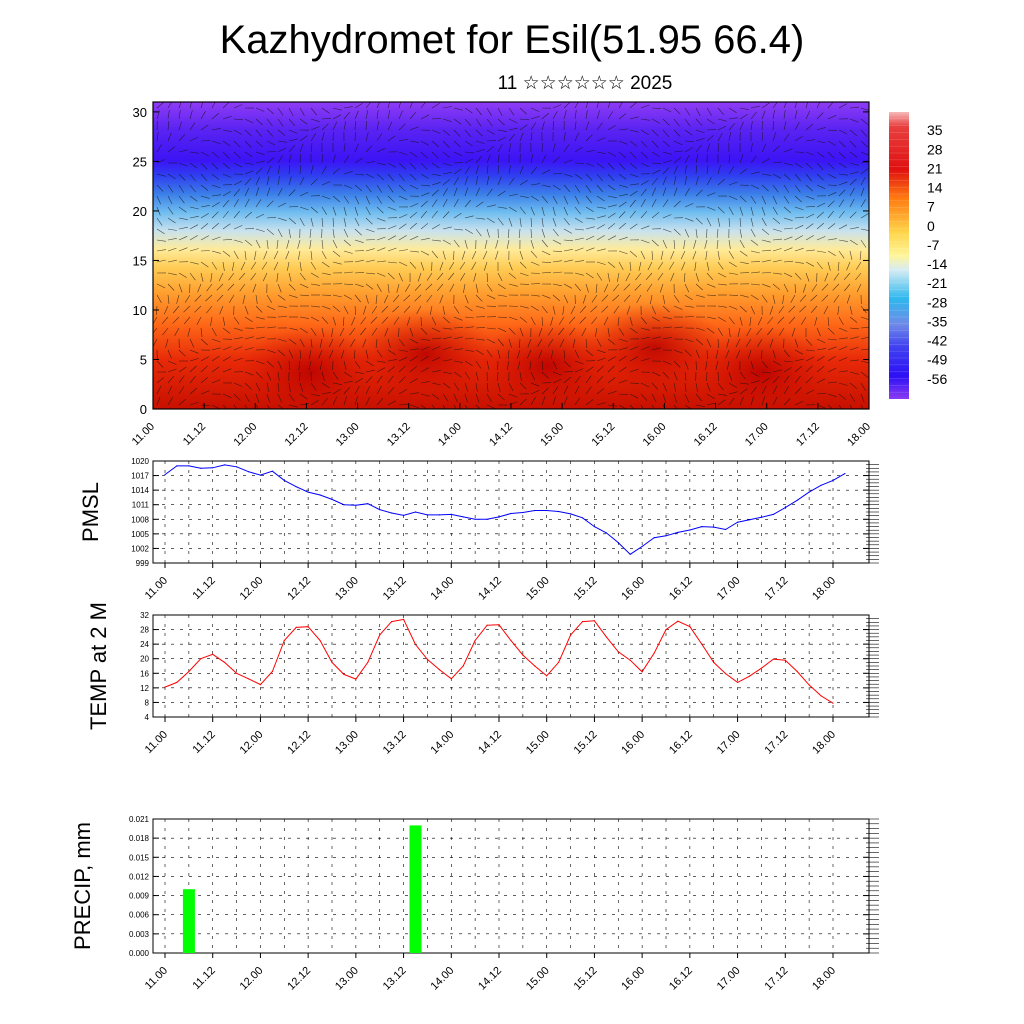  What do you see at coordinates (203, 588) in the screenshot?
I see `x-tick-label: 11.12` at bounding box center [203, 588].